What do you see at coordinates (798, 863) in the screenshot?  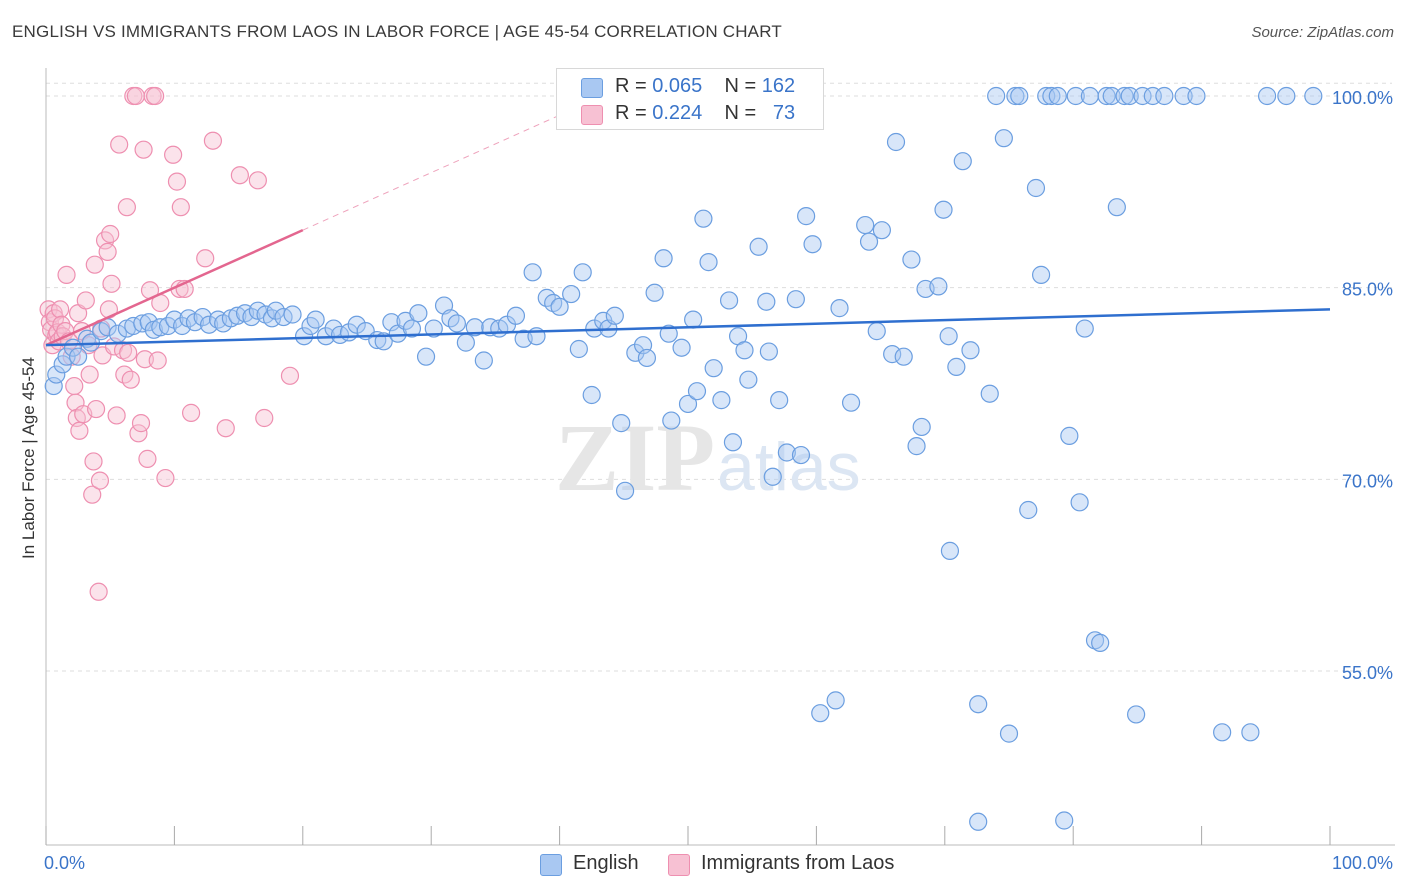 I see `laos-legend-label: Immigrants from Laos` at bounding box center [798, 863].